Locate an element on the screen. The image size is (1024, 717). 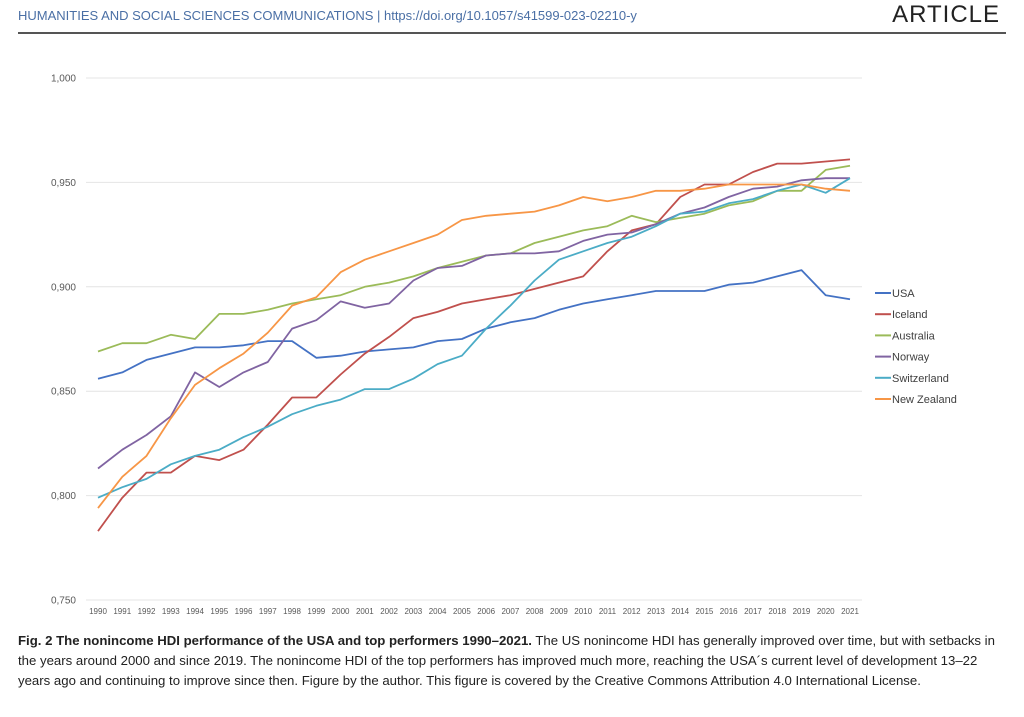
x-tick-label: 1990 is located at coordinates (98, 611).